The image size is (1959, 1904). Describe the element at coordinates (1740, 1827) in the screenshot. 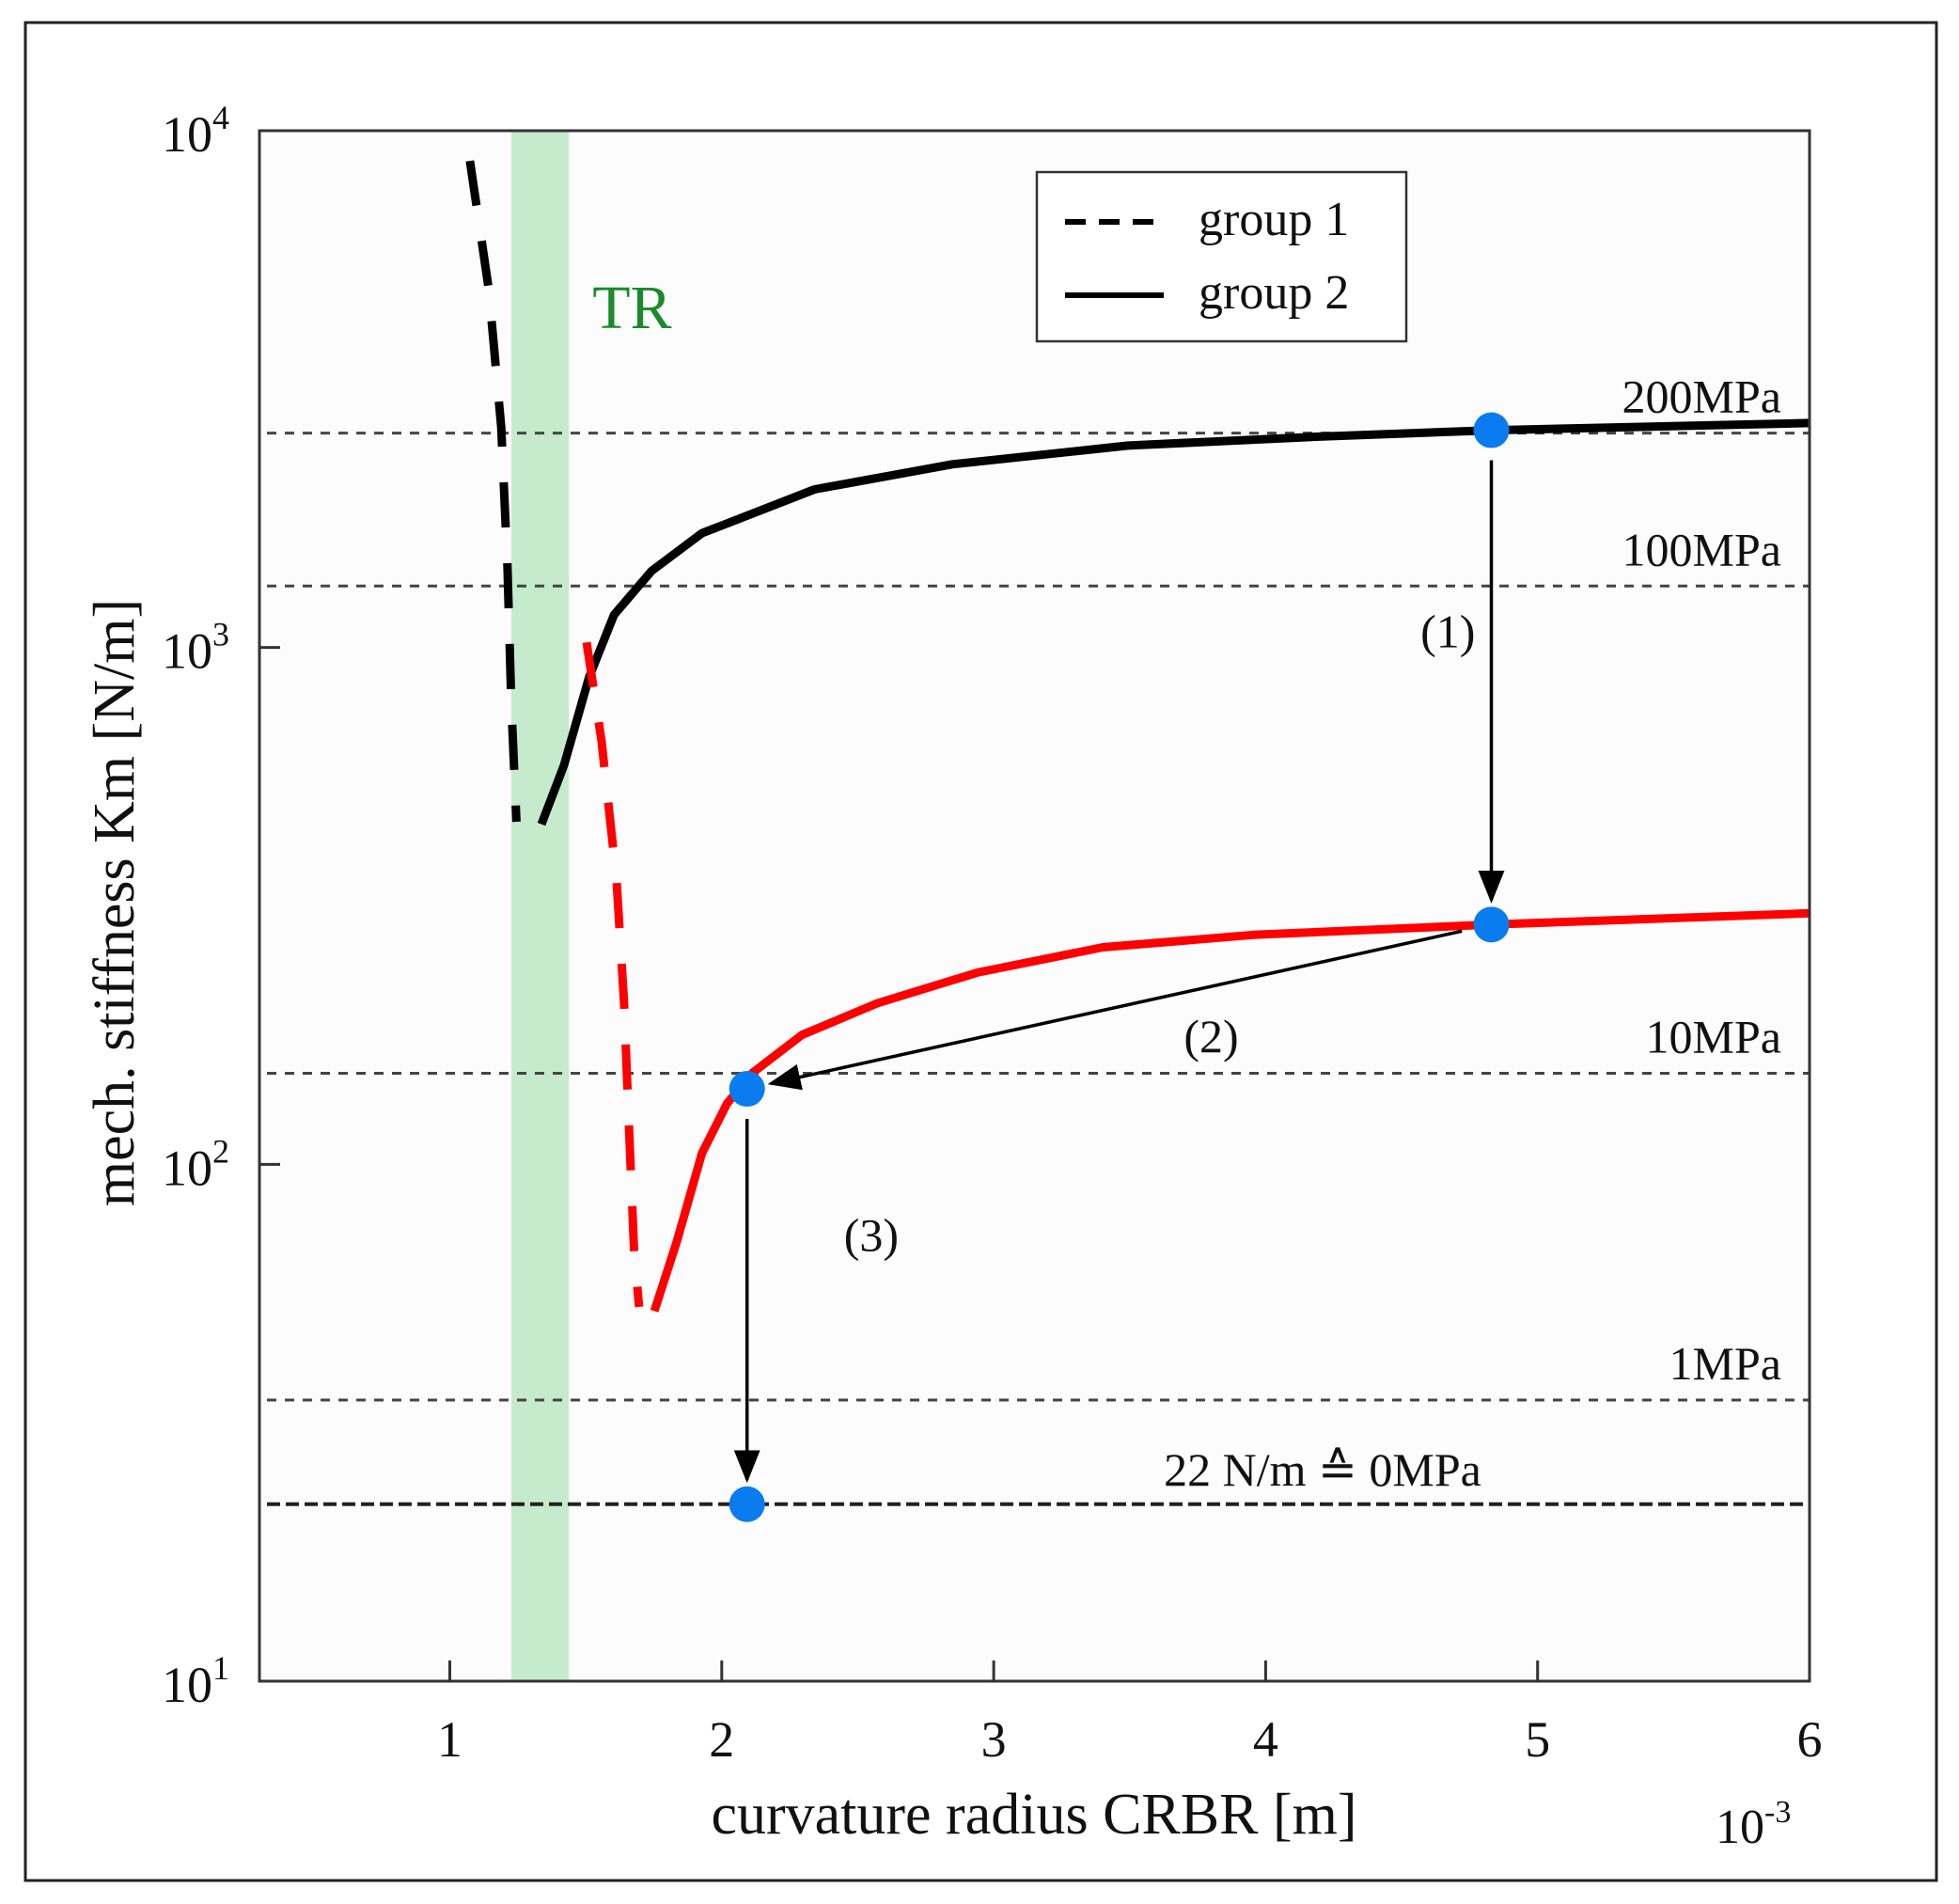

I see `x-multiplier-base: 10` at that location.